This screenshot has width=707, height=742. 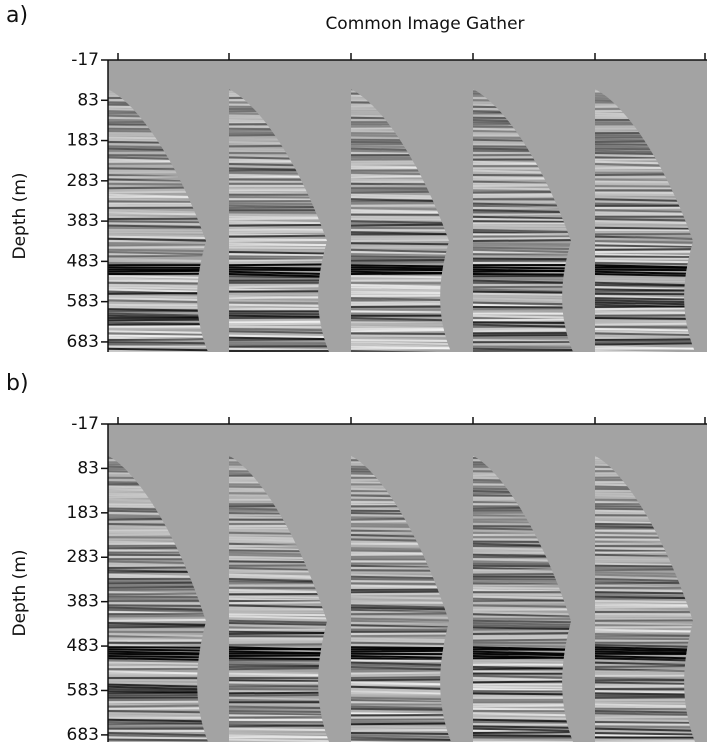 I want to click on y-tick-label: 683, so click(x=83, y=342).